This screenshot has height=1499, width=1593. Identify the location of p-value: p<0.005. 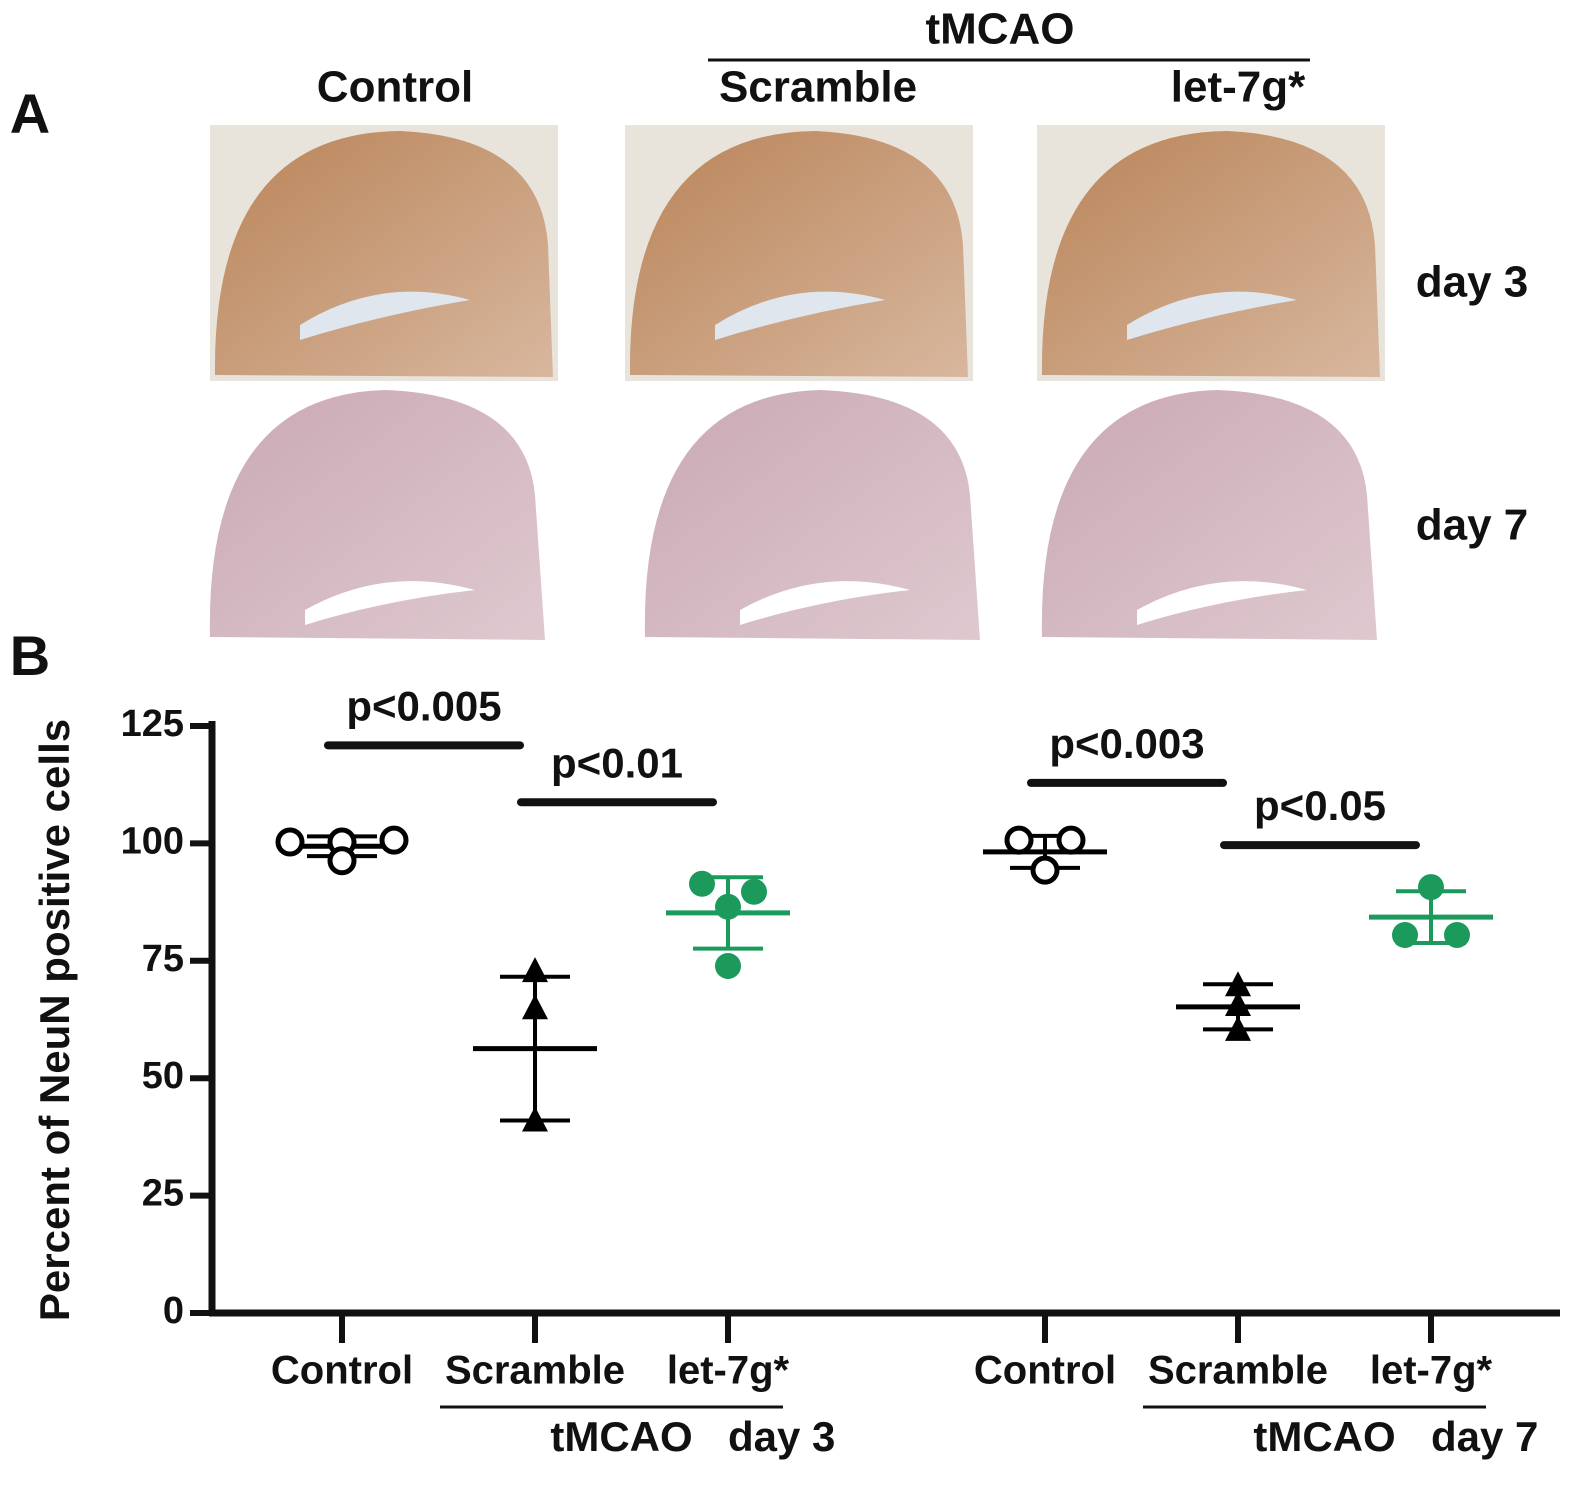
(423, 705).